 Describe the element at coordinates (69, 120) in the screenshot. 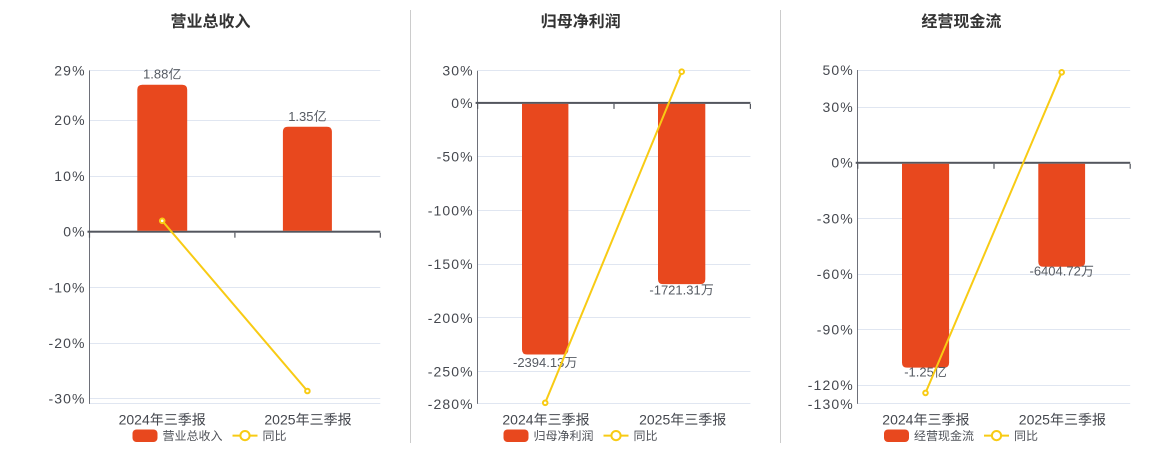

I see `svg-text: 20%` at that location.